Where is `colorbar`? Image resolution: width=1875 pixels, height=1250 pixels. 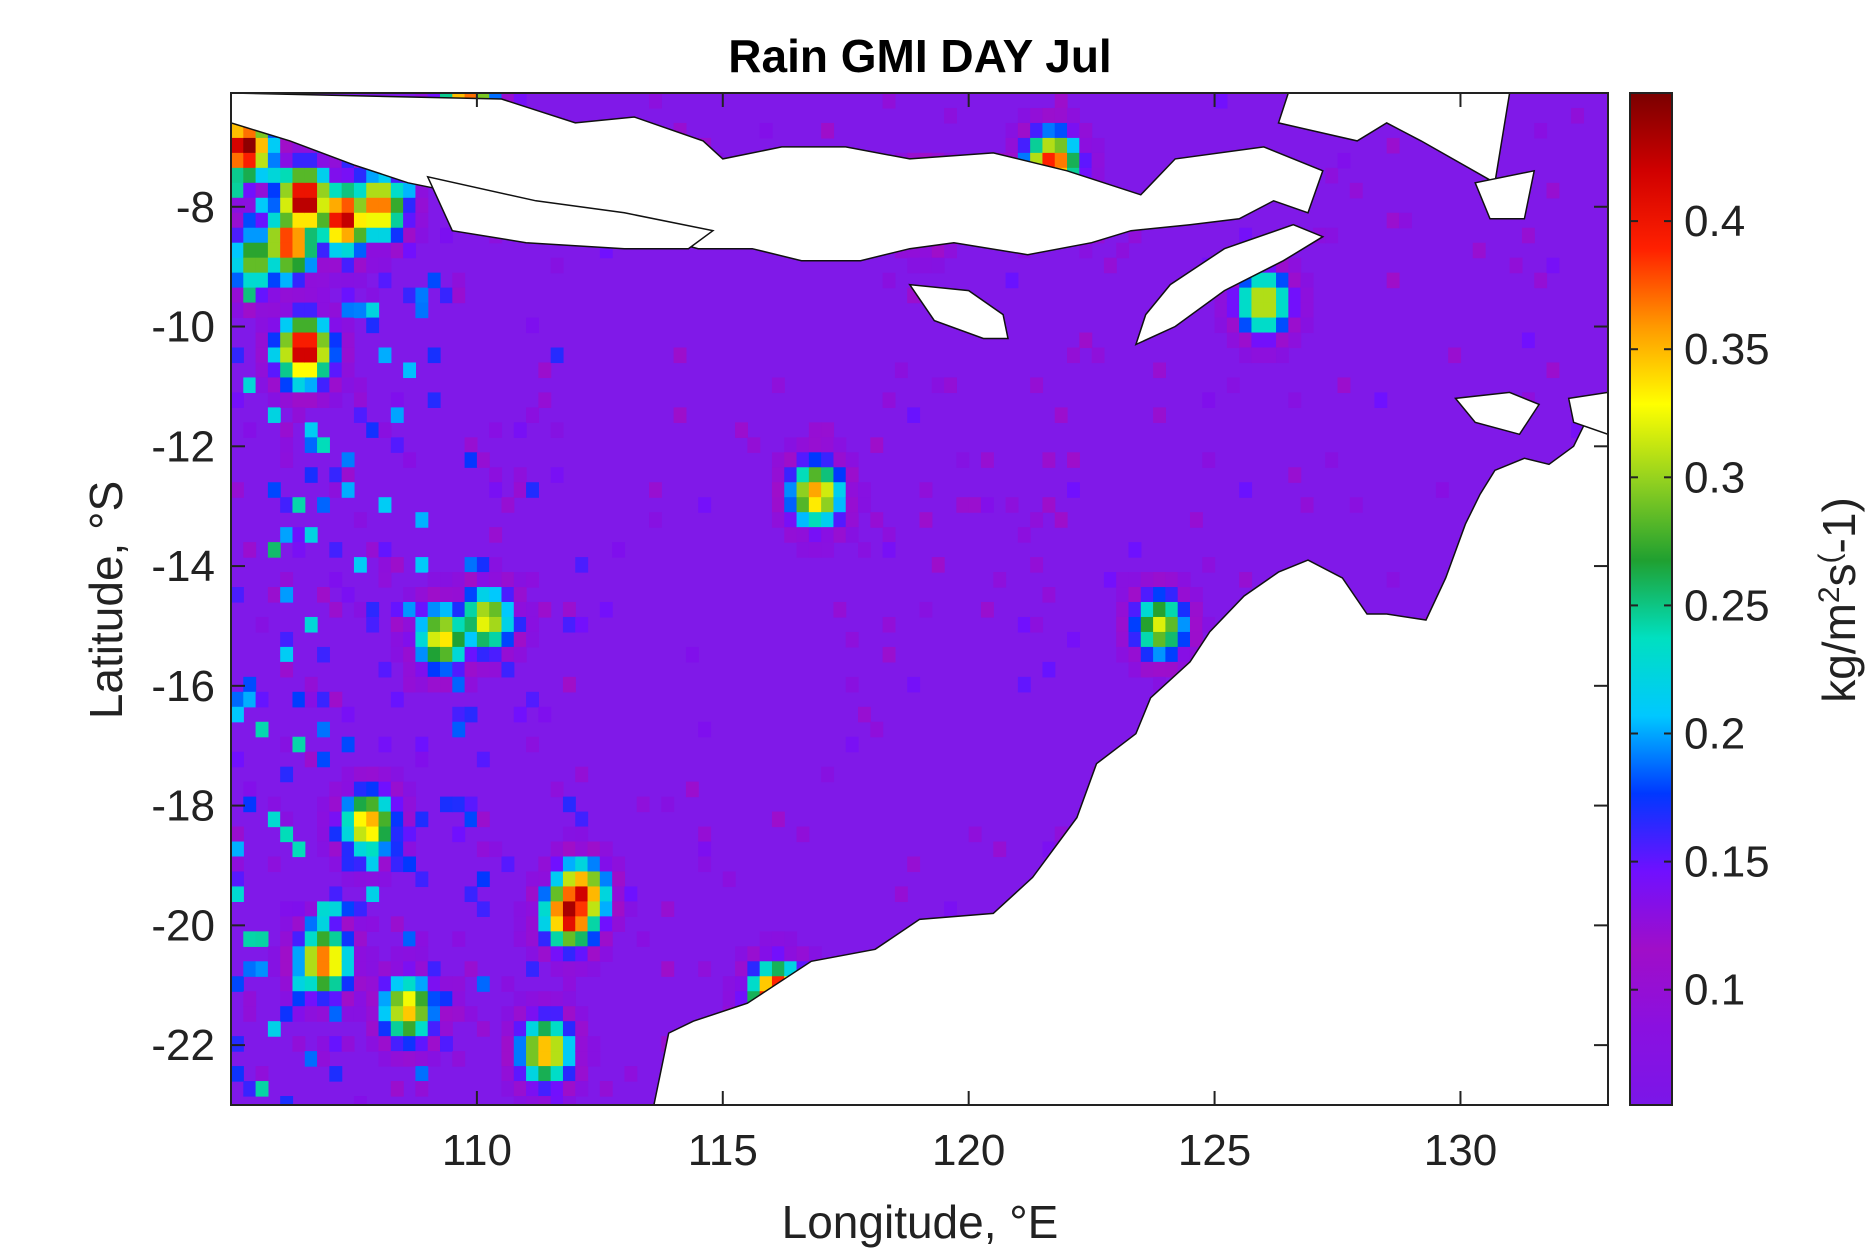
colorbar is located at coordinates (1651, 599).